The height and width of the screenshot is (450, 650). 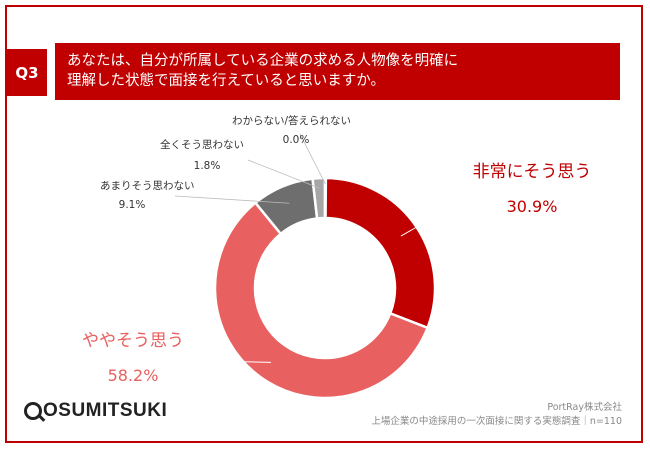 I want to click on value-label-unknown: 0.0%, so click(x=296, y=140).